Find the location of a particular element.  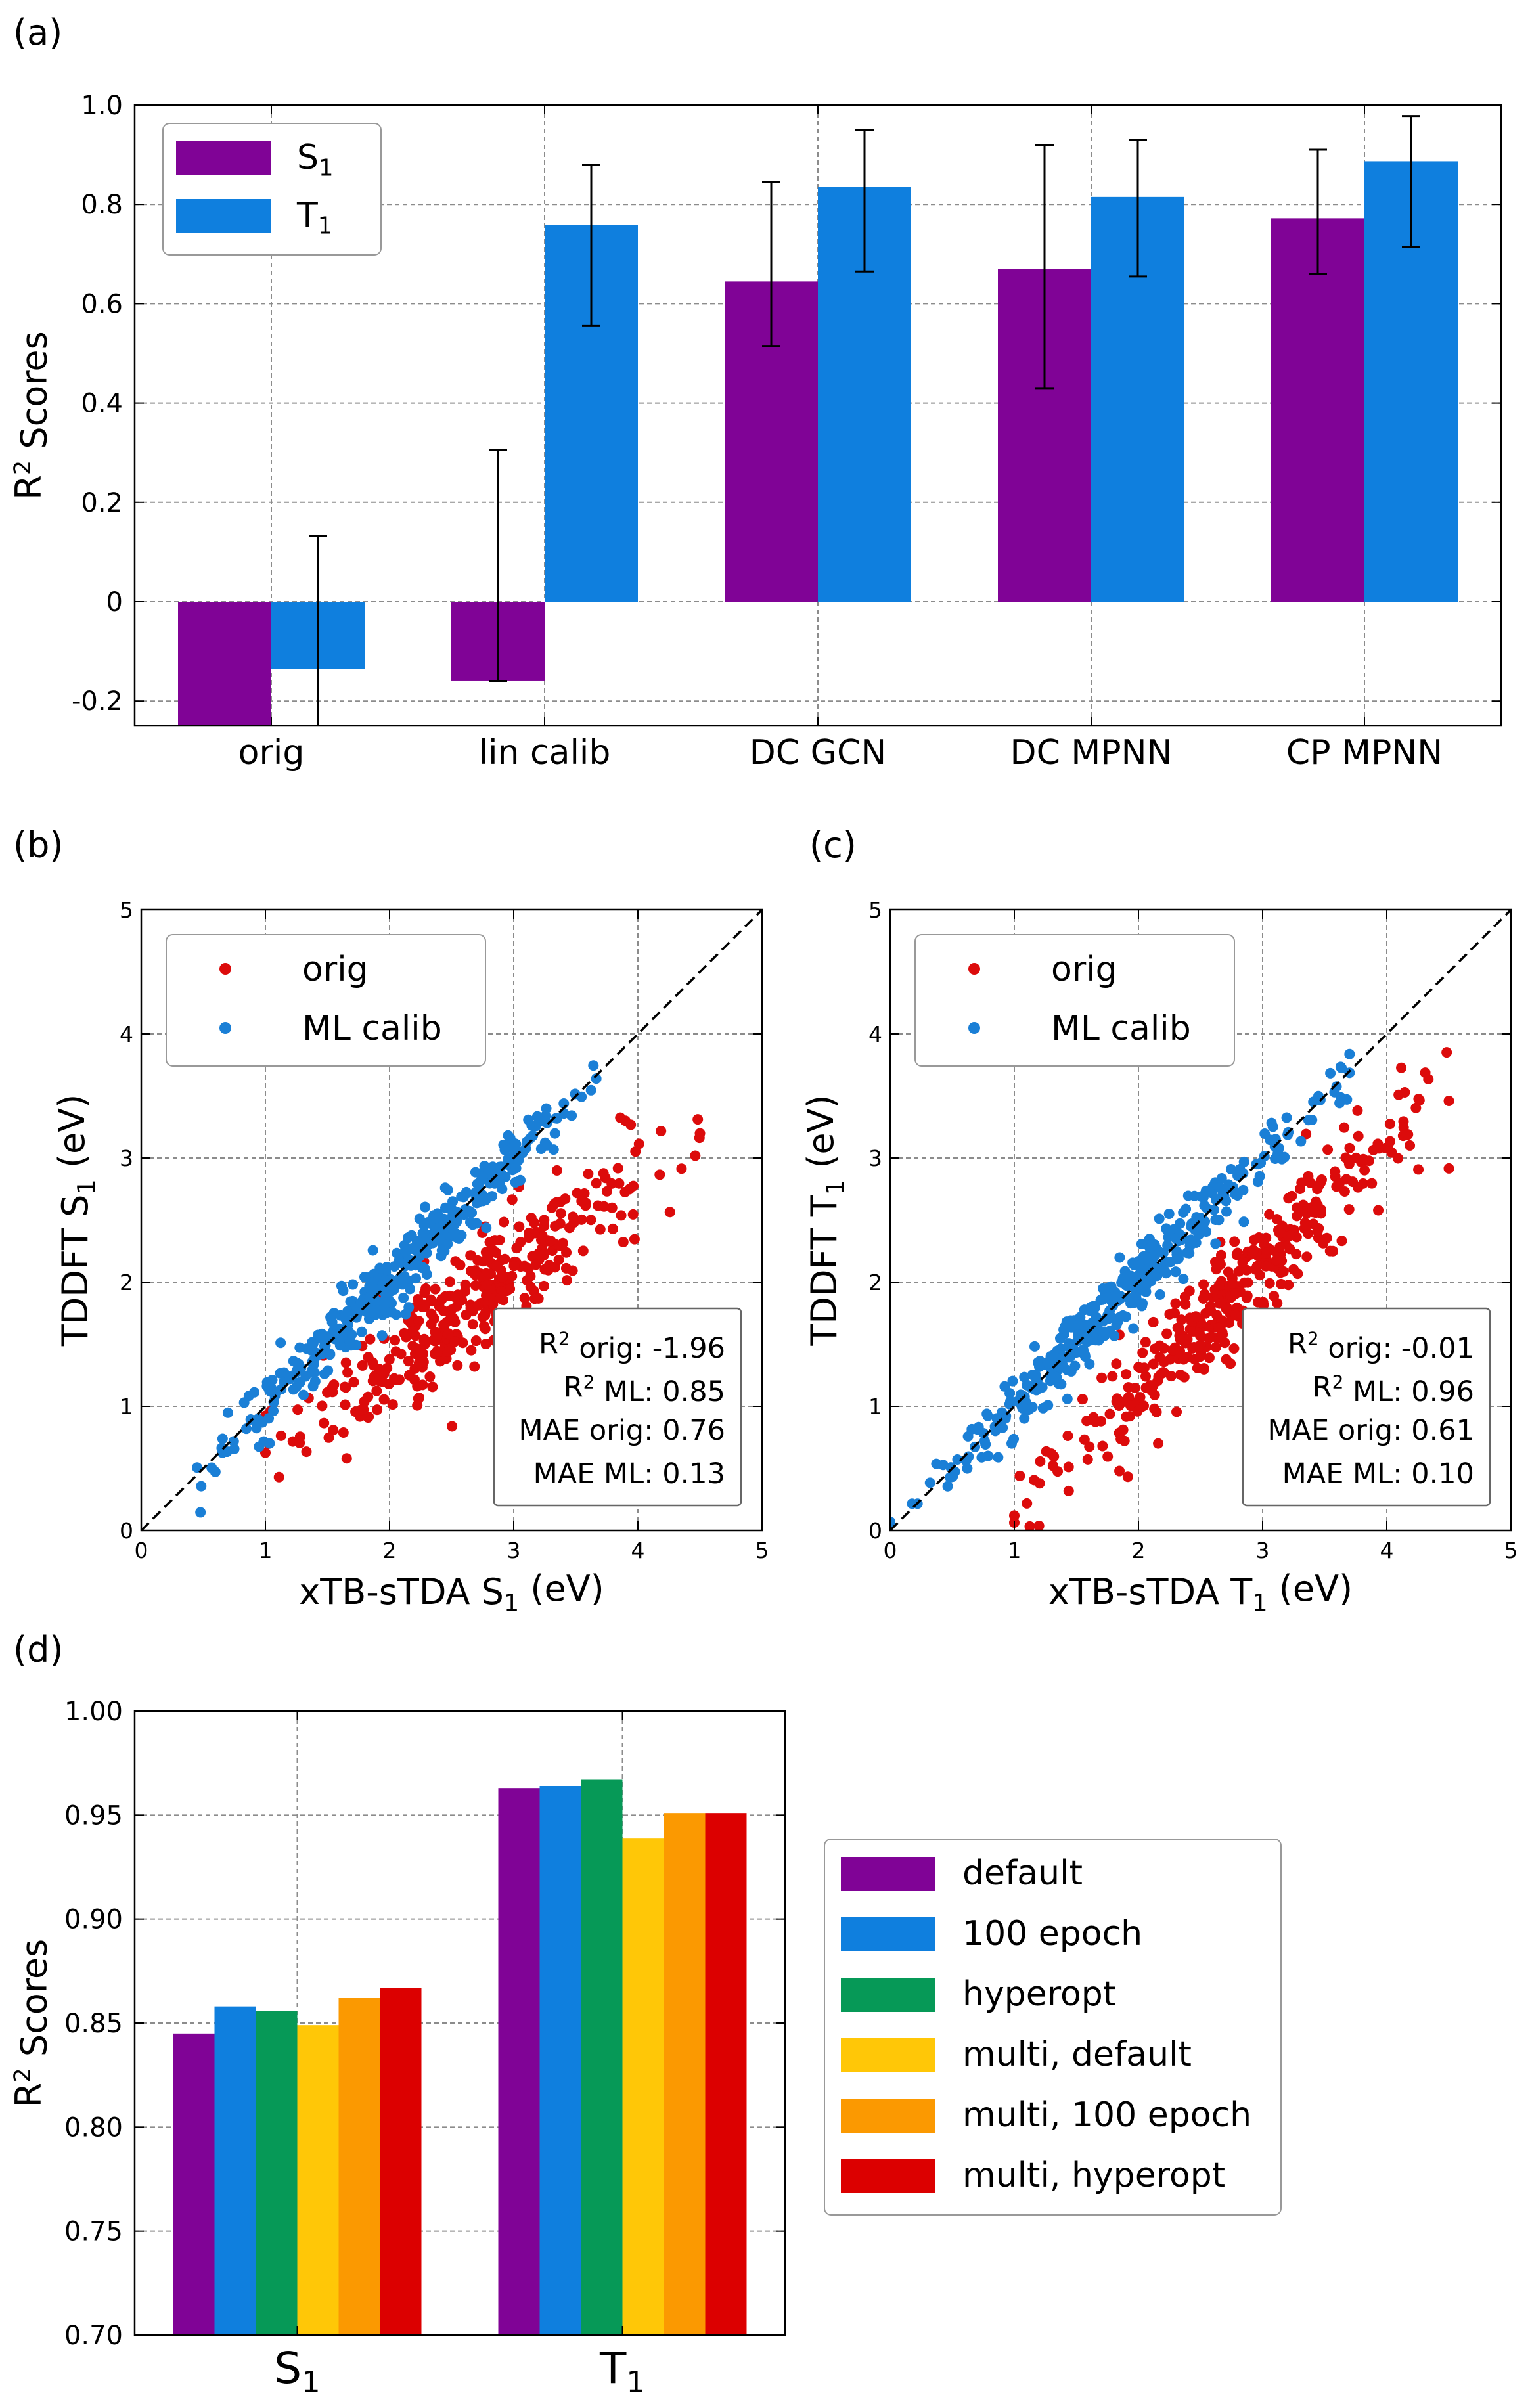

legend: orig ML calib is located at coordinates (1074, 1001).